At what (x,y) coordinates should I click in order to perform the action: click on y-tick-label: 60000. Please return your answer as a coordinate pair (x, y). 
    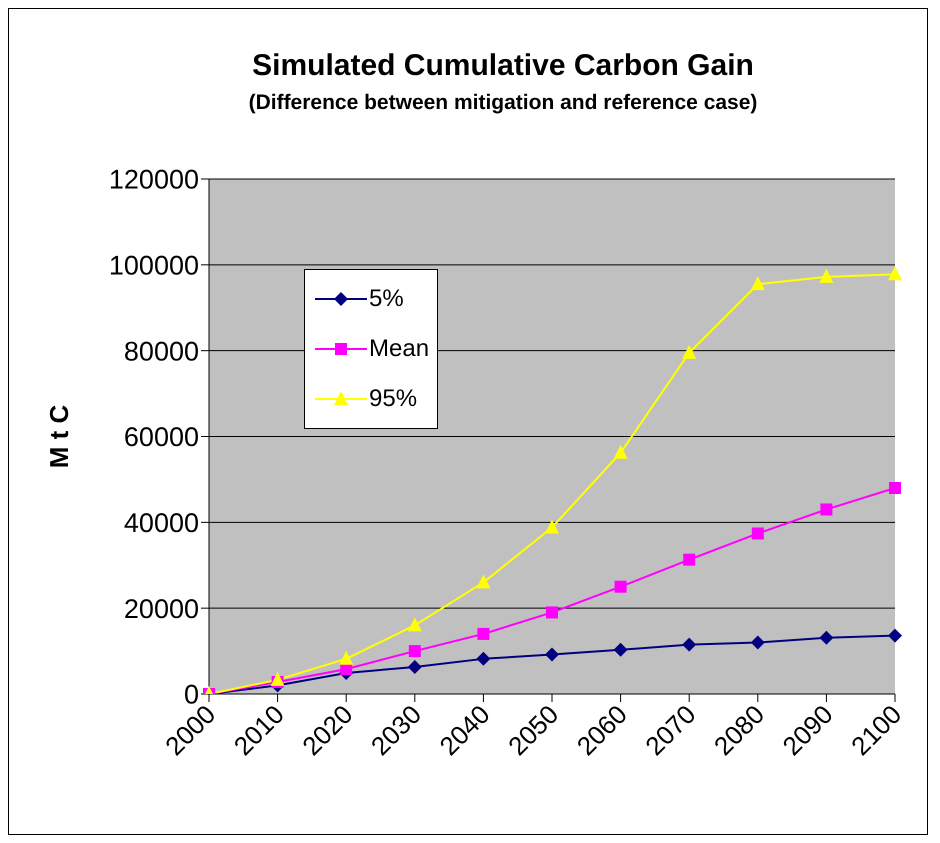
    Looking at the image, I should click on (161, 437).